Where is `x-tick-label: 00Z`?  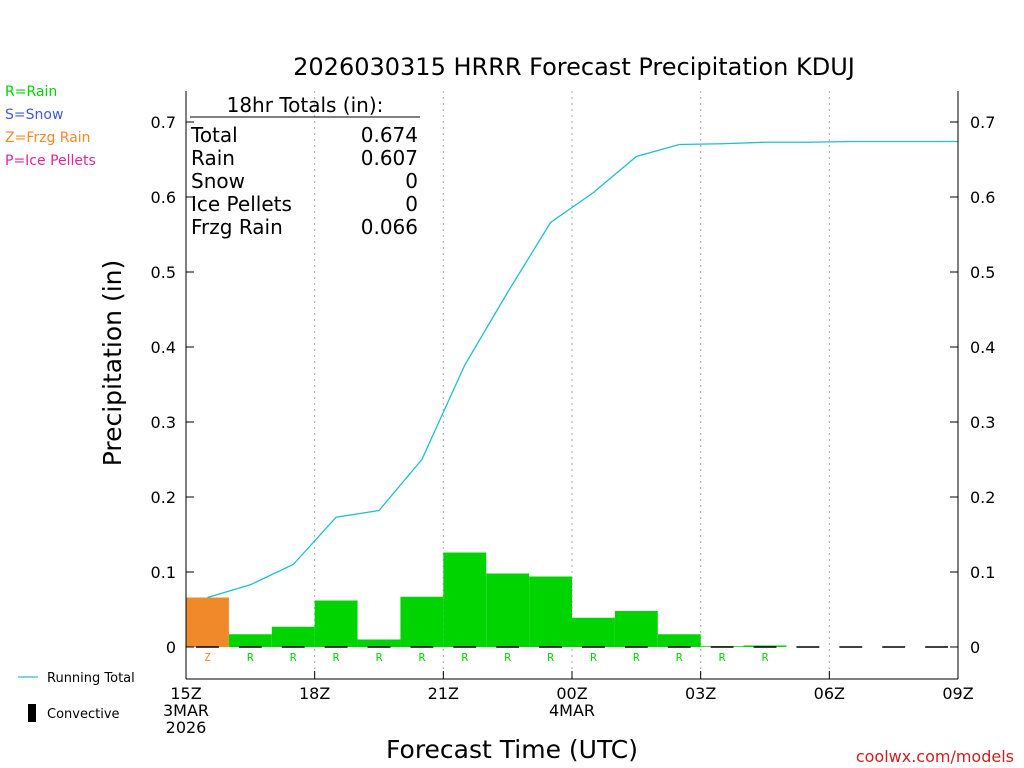
x-tick-label: 00Z is located at coordinates (571, 693).